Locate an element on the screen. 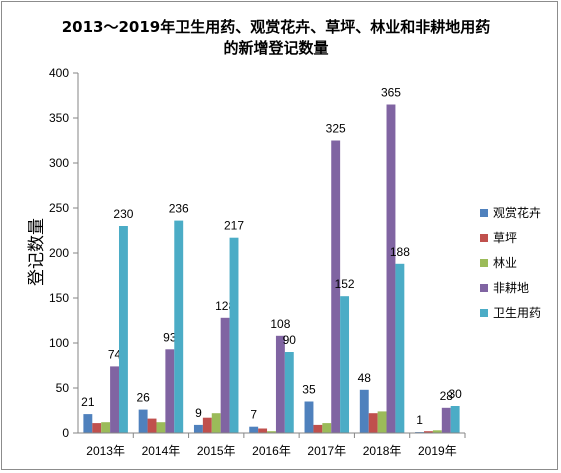  bar-非耕地-2014年 is located at coordinates (170, 391).